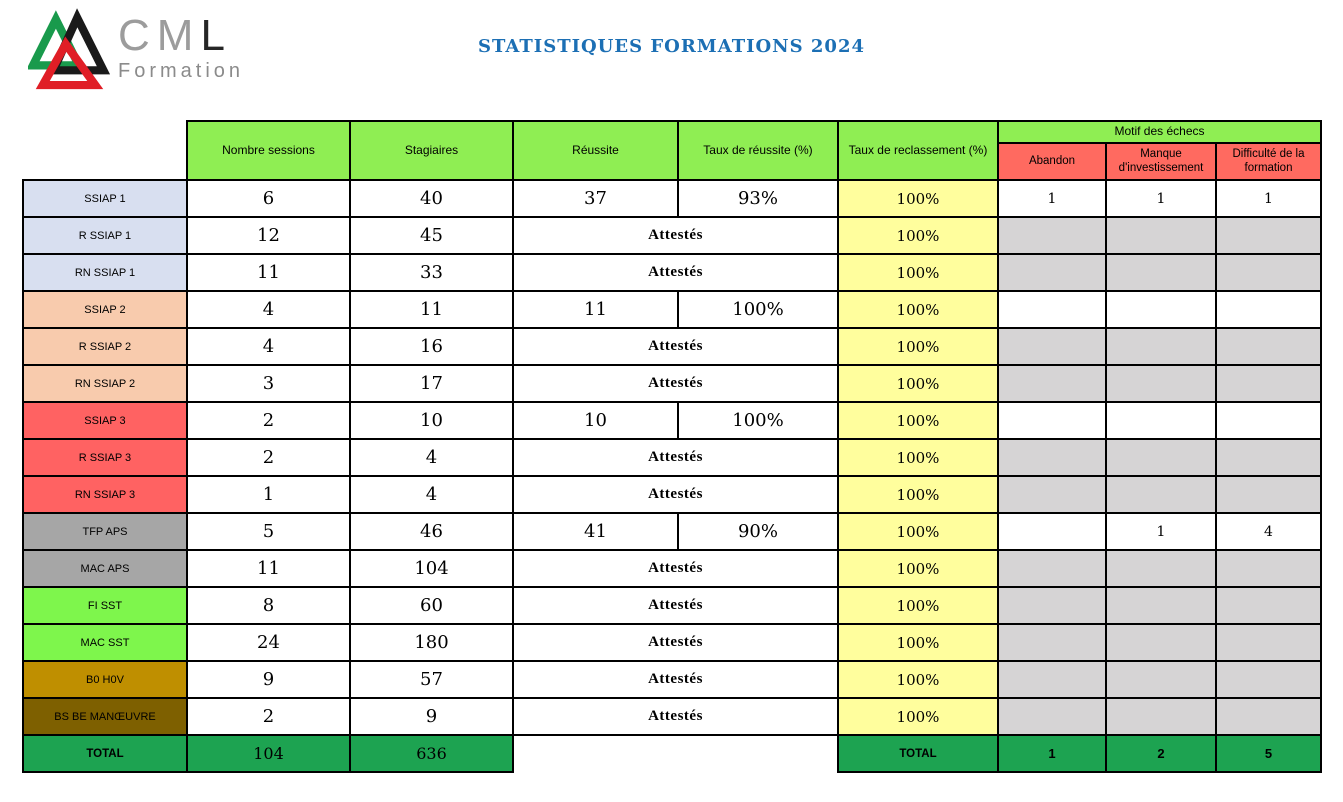  I want to click on cell-motif-abandon: 1, so click(1052, 198).